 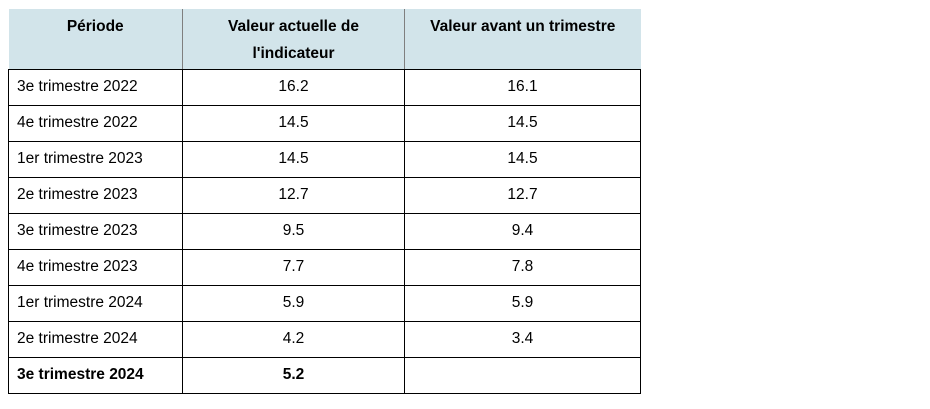 I want to click on cell-previous-value: 3.4, so click(x=522, y=339).